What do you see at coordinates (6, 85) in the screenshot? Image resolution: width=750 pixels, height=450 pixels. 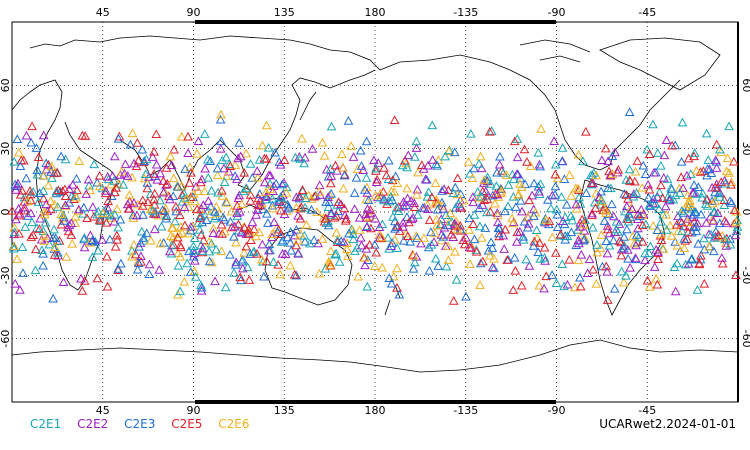 I see `lat-tick-label-left: 60` at bounding box center [6, 85].